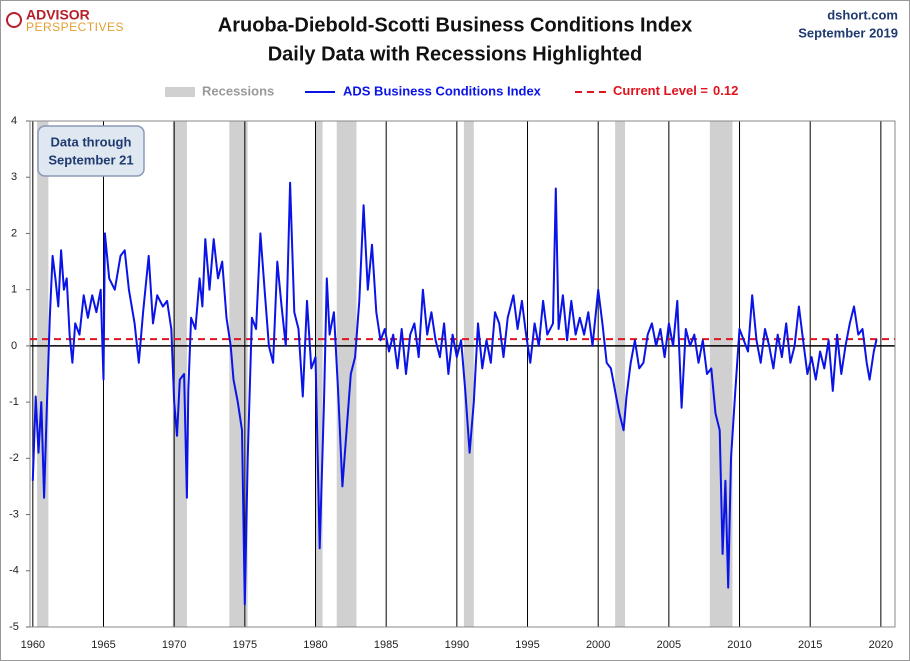 The width and height of the screenshot is (910, 661). I want to click on x-tick-label: 1965, so click(103, 645).